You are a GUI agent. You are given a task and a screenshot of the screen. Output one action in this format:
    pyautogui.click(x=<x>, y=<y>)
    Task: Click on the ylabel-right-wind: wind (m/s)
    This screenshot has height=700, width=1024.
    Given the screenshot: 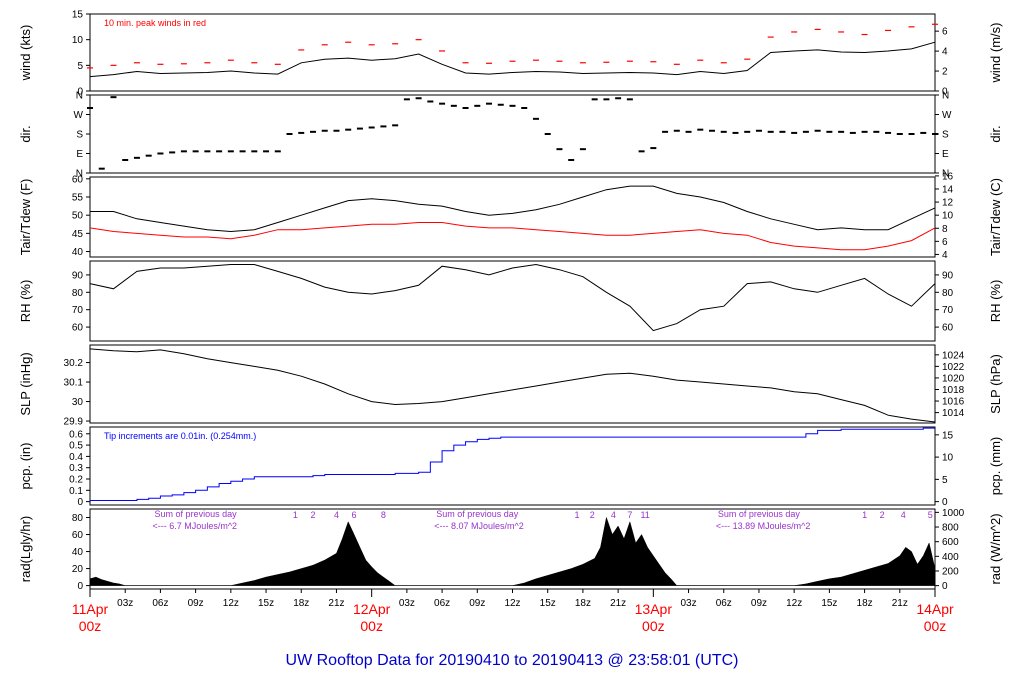 What is the action you would take?
    pyautogui.click(x=995, y=53)
    